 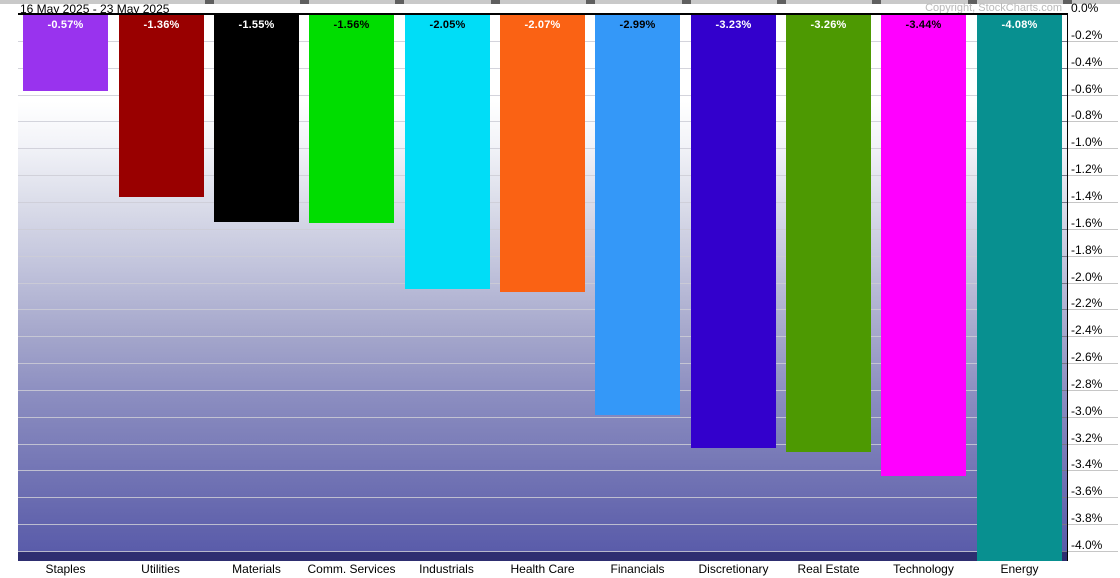 What do you see at coordinates (1087, 89) in the screenshot?
I see `y-tick-label: -0.6%` at bounding box center [1087, 89].